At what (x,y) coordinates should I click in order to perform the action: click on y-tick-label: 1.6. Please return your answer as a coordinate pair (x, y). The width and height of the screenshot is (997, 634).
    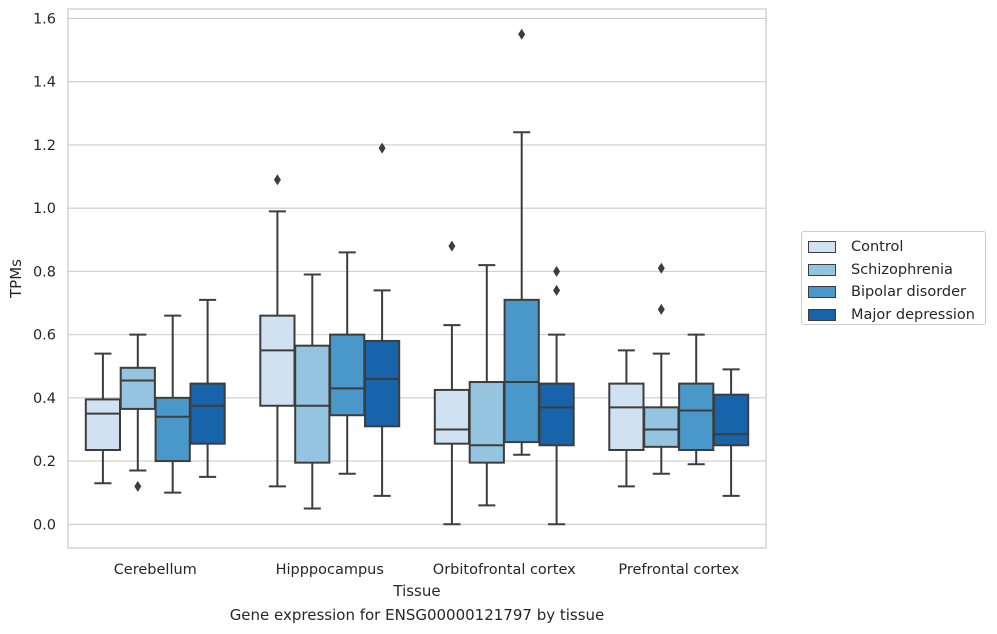
    Looking at the image, I should click on (44, 19).